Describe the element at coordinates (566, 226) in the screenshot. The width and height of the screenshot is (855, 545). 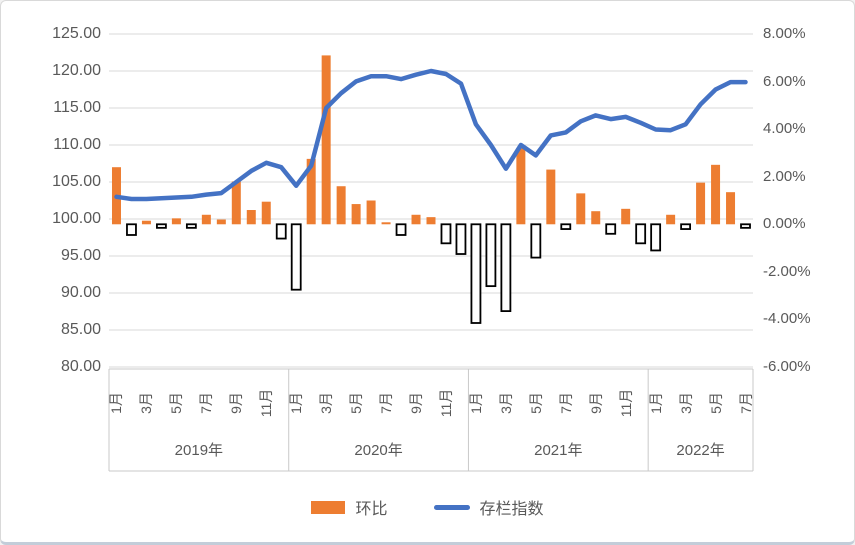
I see `bar-环比-31` at that location.